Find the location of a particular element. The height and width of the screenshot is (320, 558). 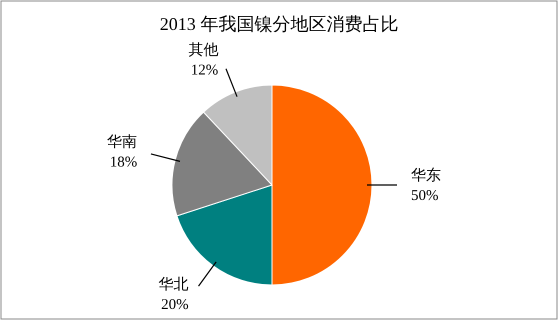

data-label: 12% is located at coordinates (204, 70).